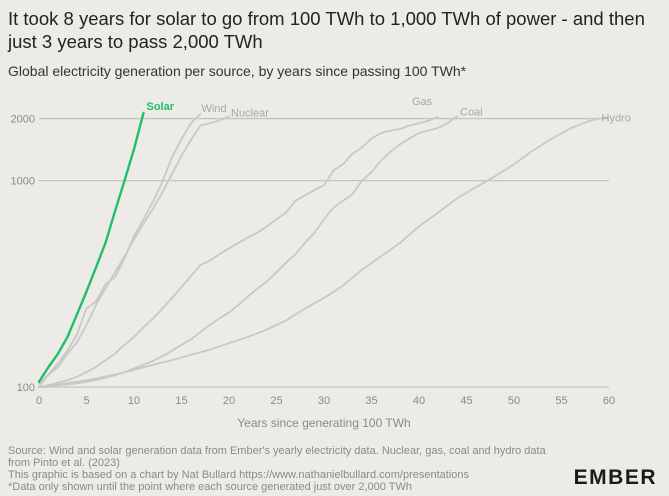  I want to click on x-axis-ticks: 0 5 10 15 20 25 30 35 40 45 50 55 60, so click(325, 401).